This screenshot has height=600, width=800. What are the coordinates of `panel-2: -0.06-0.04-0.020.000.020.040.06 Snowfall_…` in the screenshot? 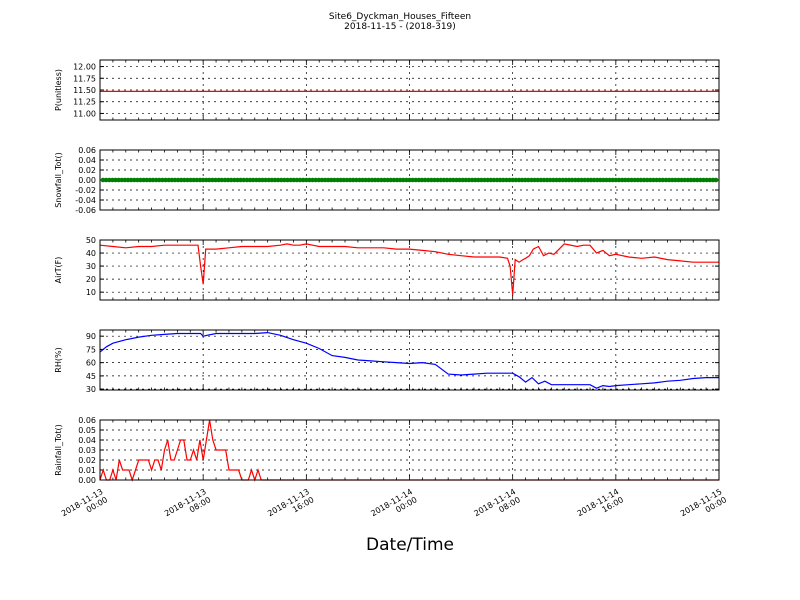 It's located at (387, 180).